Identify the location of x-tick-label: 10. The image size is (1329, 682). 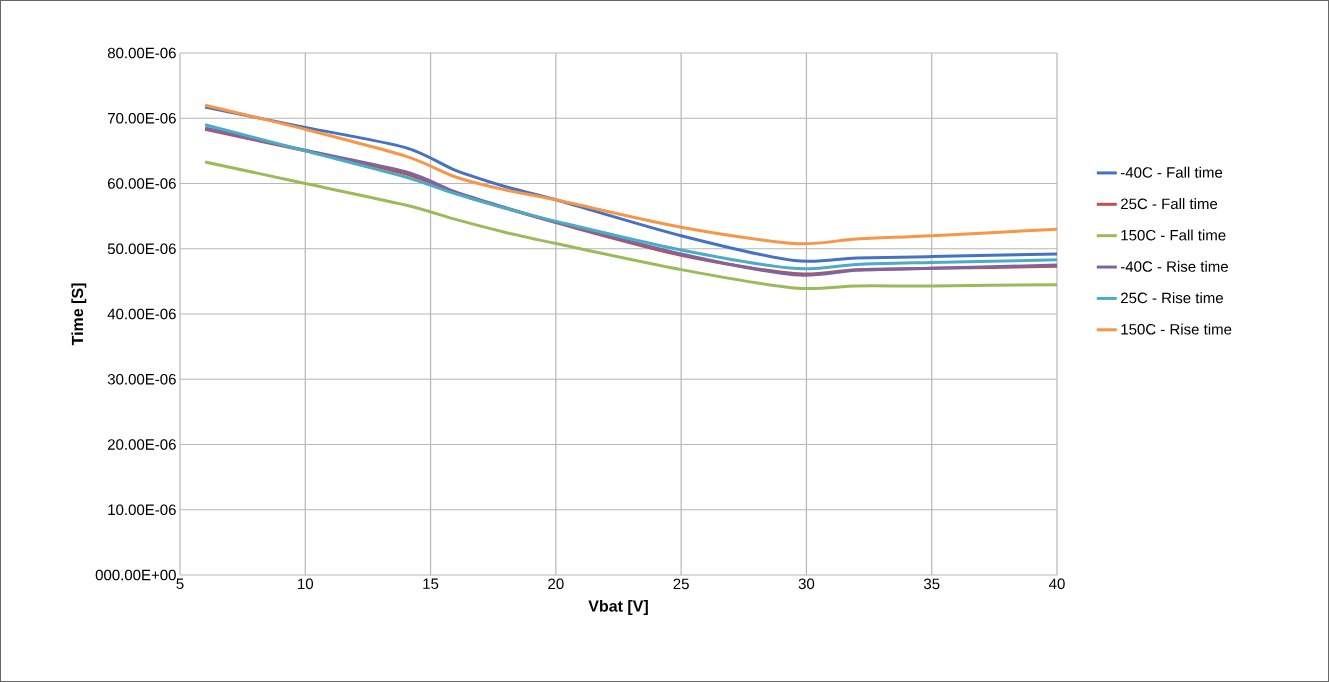
(306, 584).